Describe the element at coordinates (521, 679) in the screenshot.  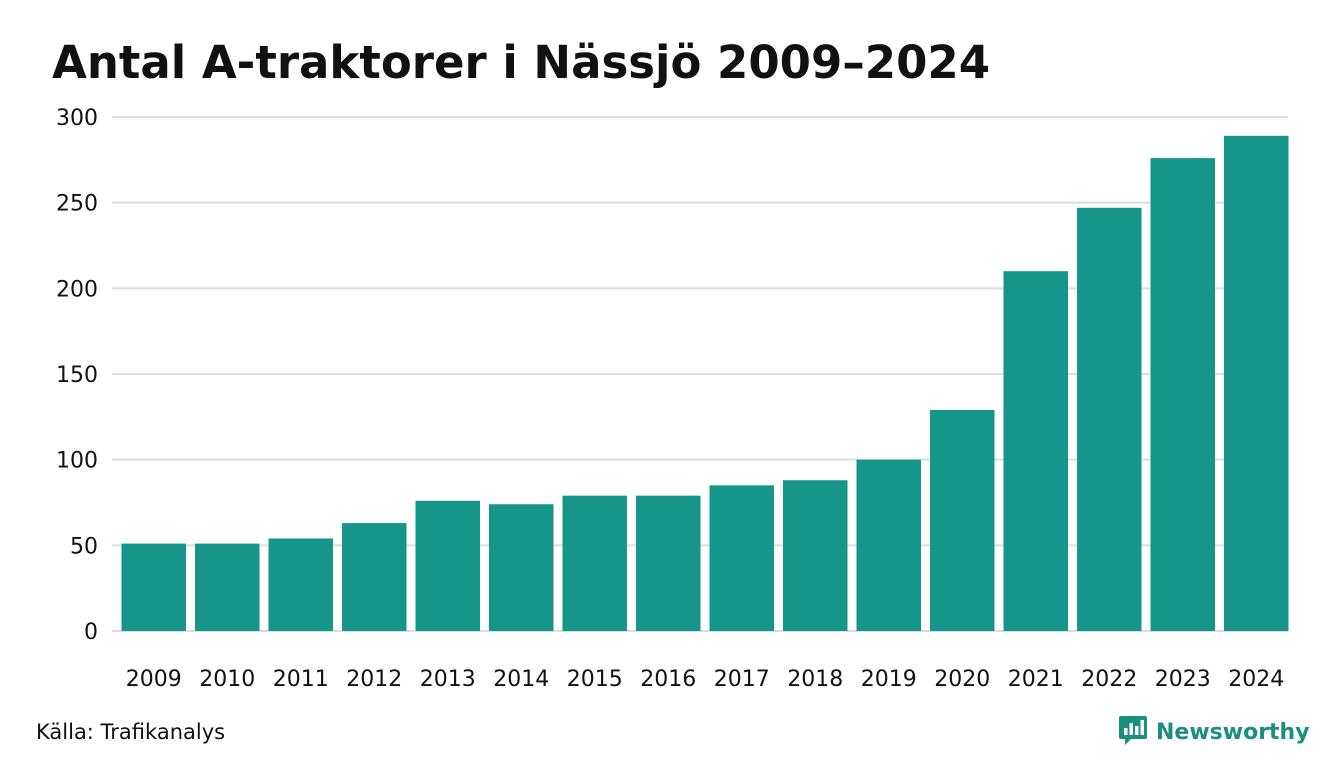
I see `x-tick-label: 2014` at that location.